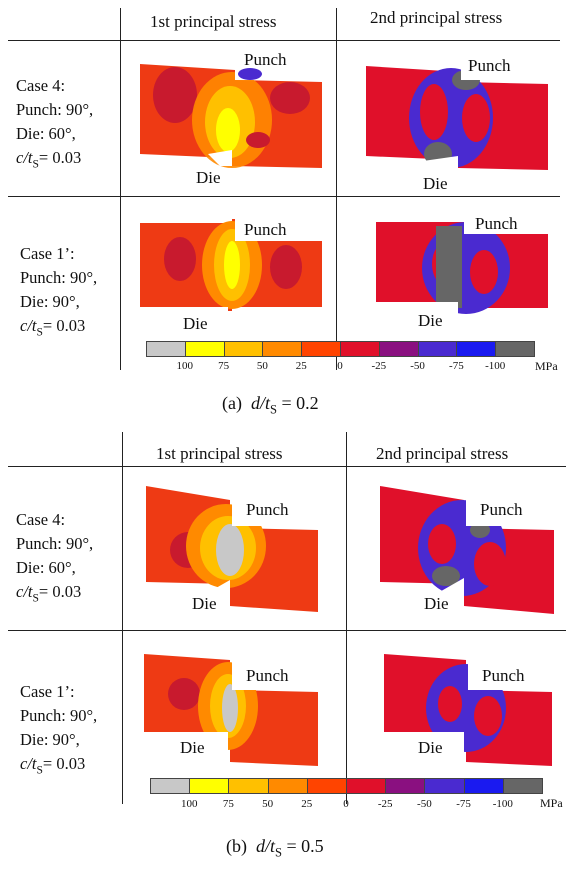  What do you see at coordinates (360, 805) in the screenshot?
I see `colorbar-ticks-b: 100 75 50 25 0 -25 -50 -75 -100` at bounding box center [360, 805].